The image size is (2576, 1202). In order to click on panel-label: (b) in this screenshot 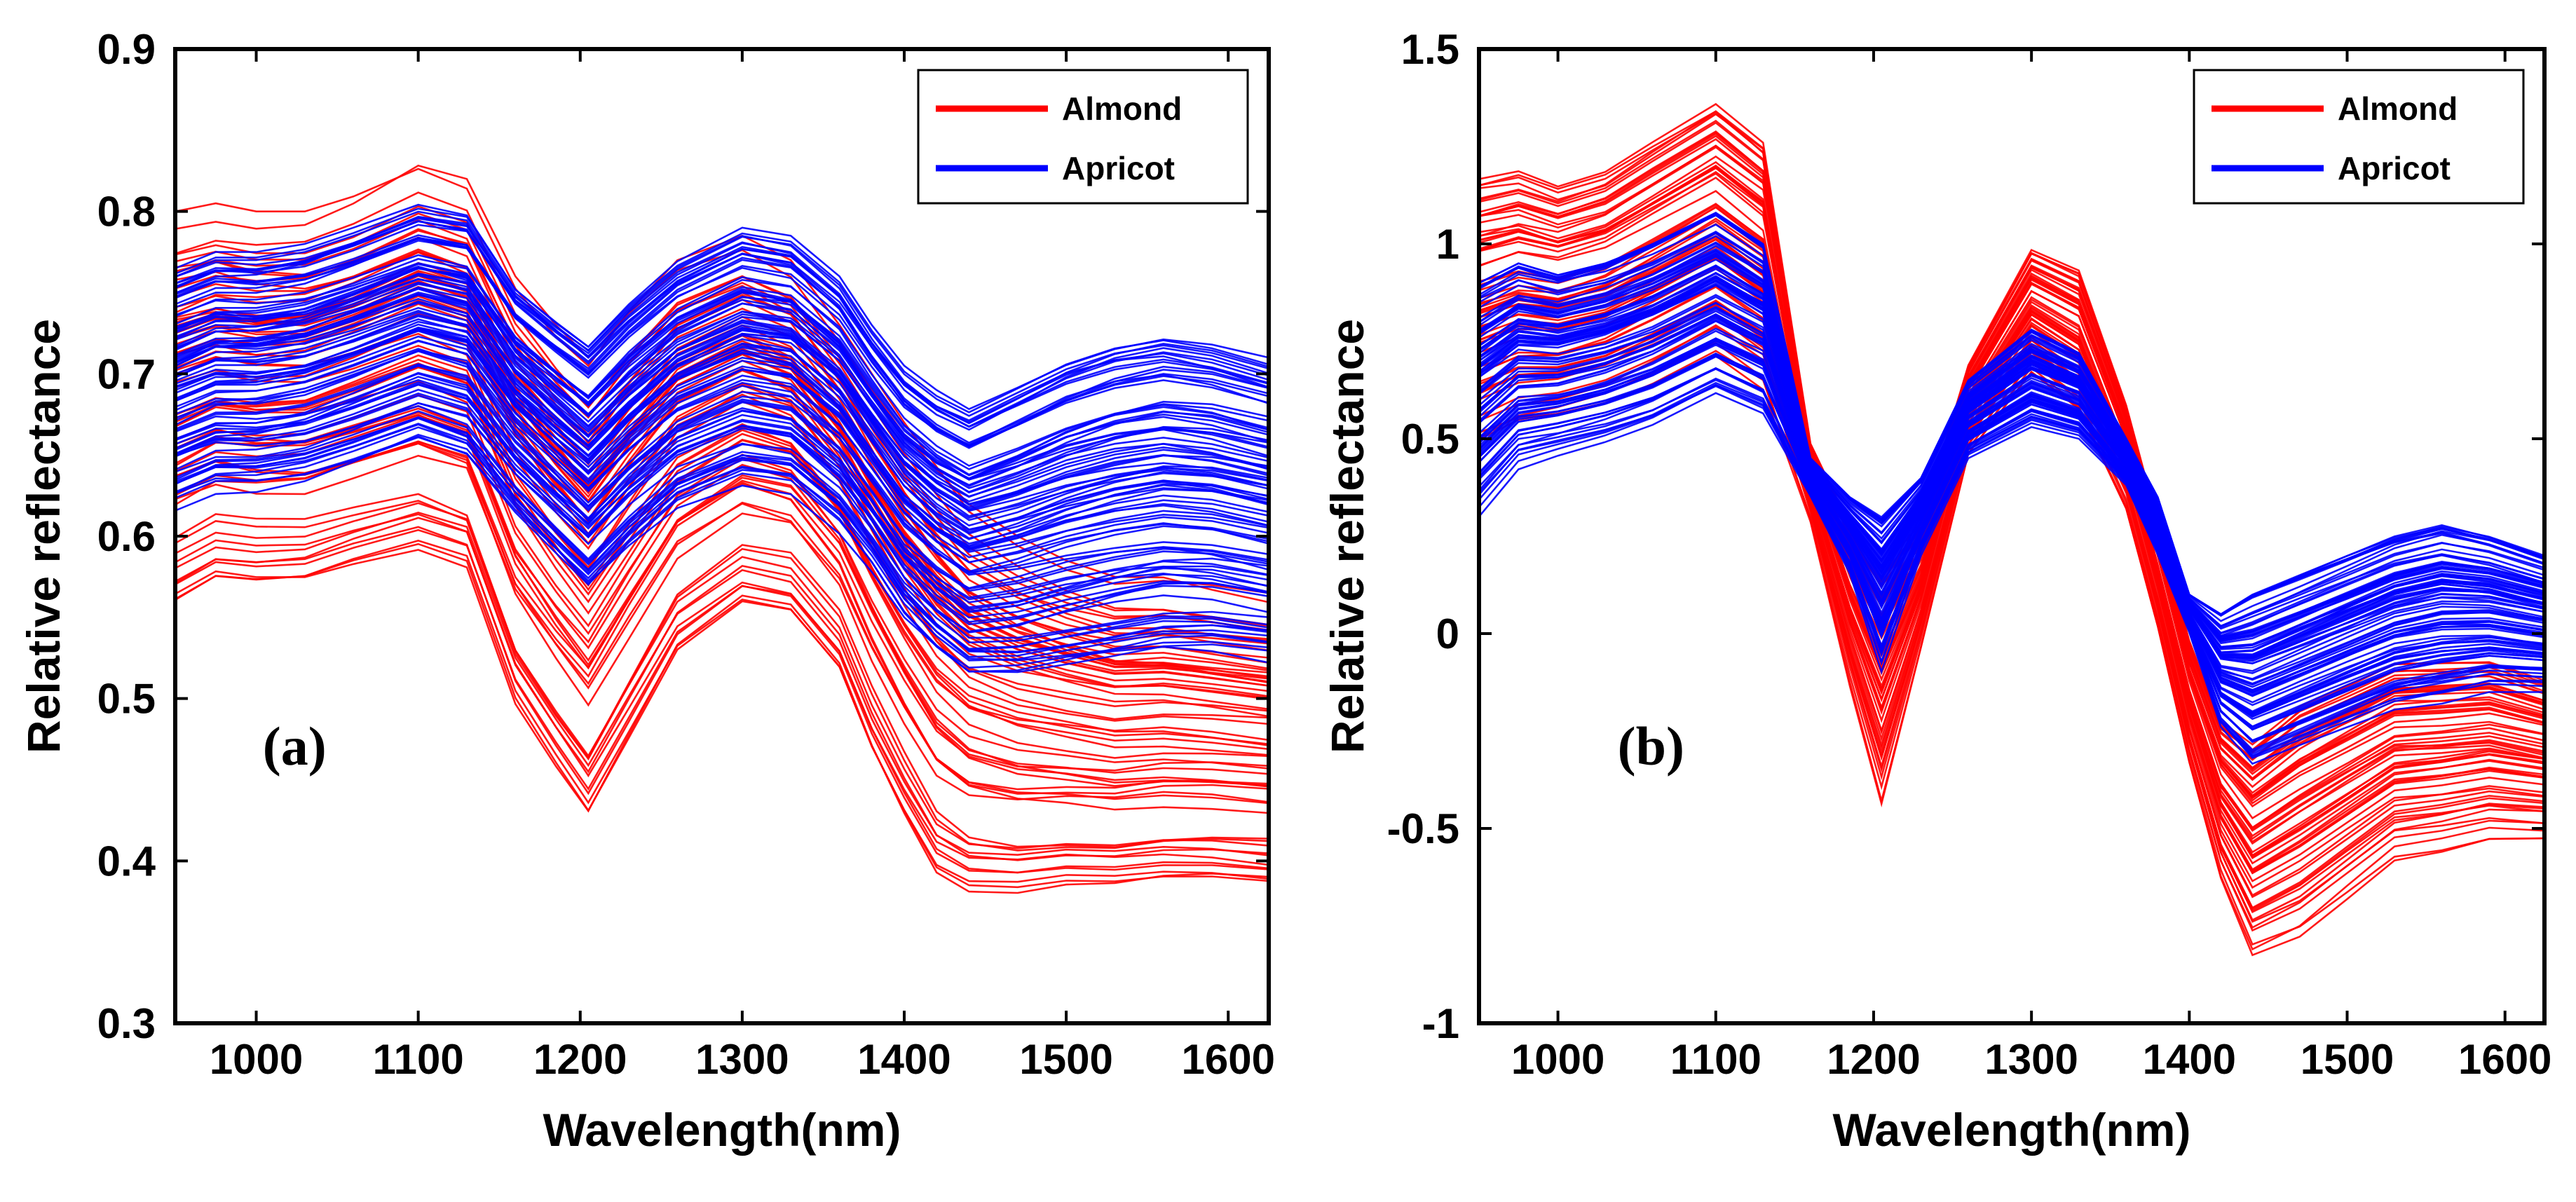, I will do `click(1651, 747)`.